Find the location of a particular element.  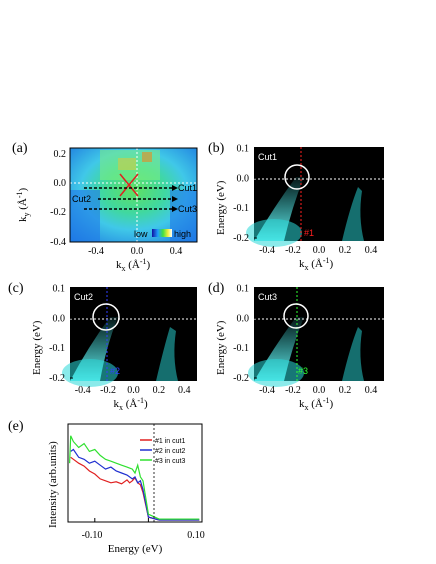

marker-1-label: #1 is located at coordinates (309, 233).